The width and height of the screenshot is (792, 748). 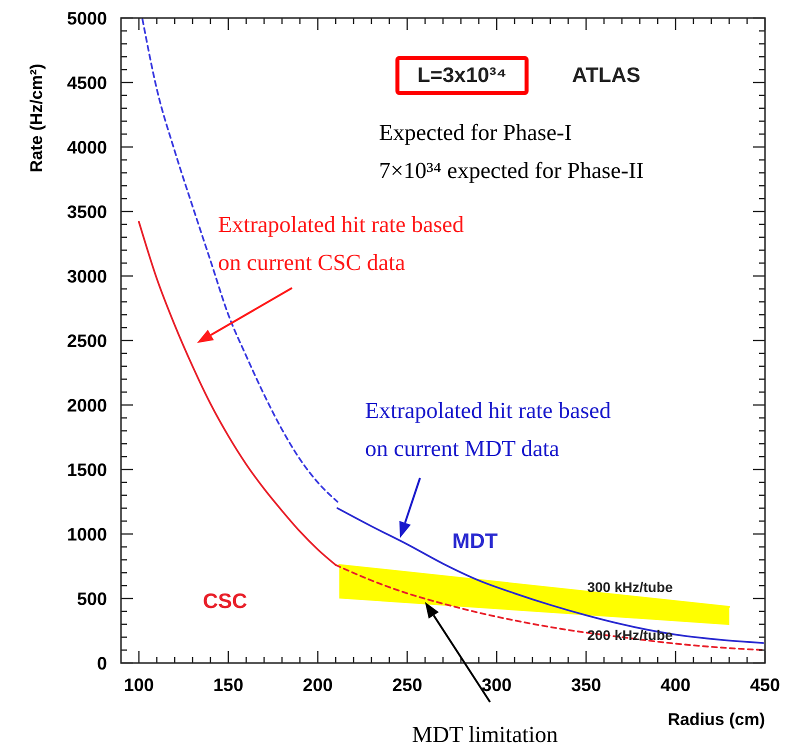 What do you see at coordinates (511, 170) in the screenshot?
I see `annotation: 7×10³⁴ expected for Phase-II` at bounding box center [511, 170].